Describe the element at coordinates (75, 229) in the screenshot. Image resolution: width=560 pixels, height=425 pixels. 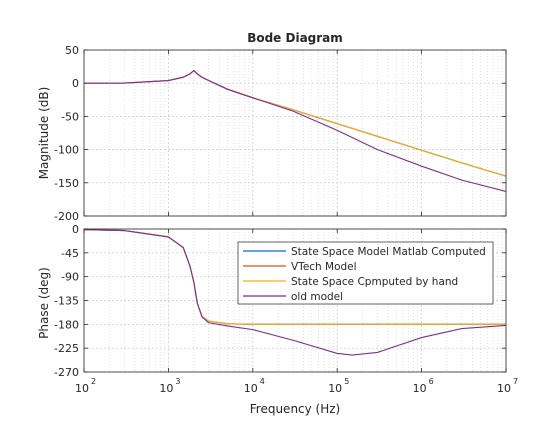
I see `phase-y-tick-label: 0` at that location.